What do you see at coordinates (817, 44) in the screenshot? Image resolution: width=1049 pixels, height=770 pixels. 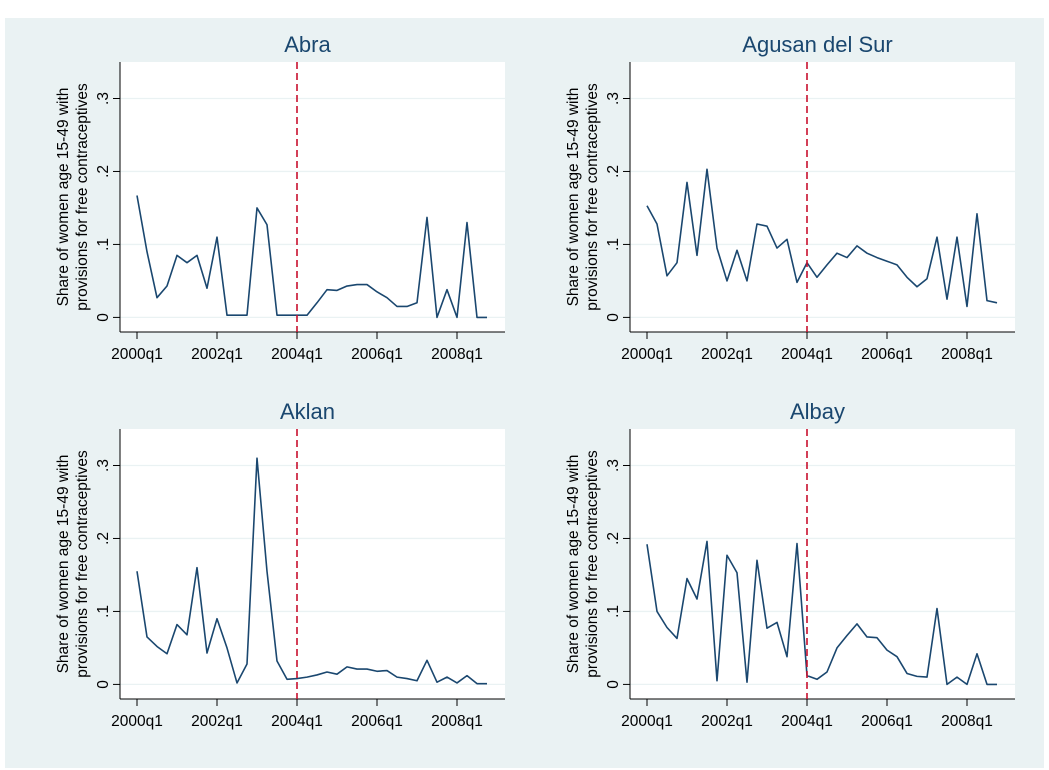 I see `panel-title: Agusan del Sur` at bounding box center [817, 44].